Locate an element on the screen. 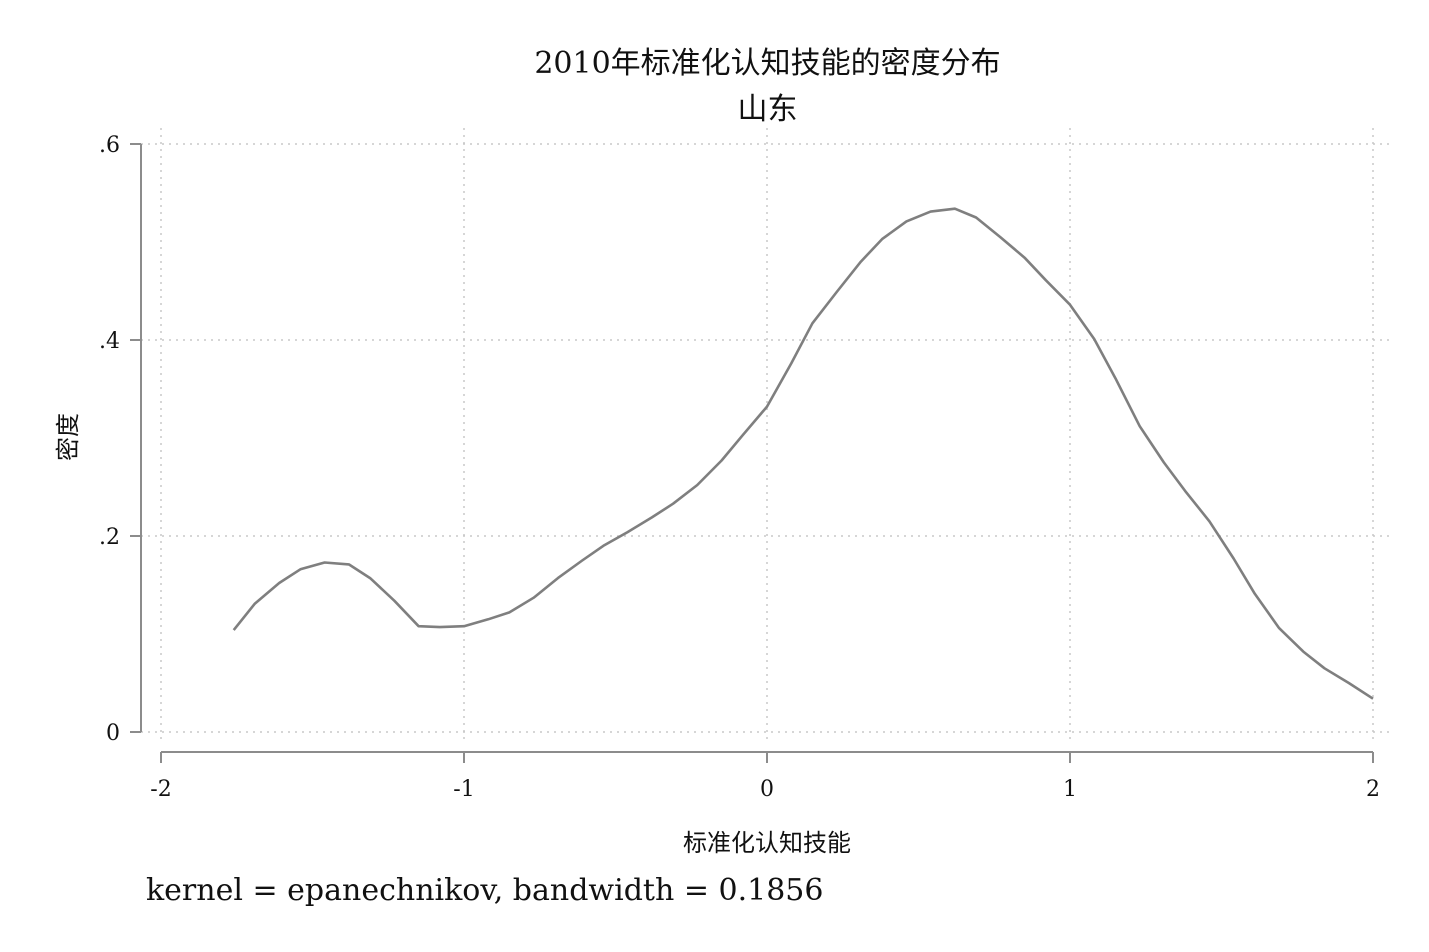 The width and height of the screenshot is (1429, 952). y-tick-label: .2 is located at coordinates (109, 537).